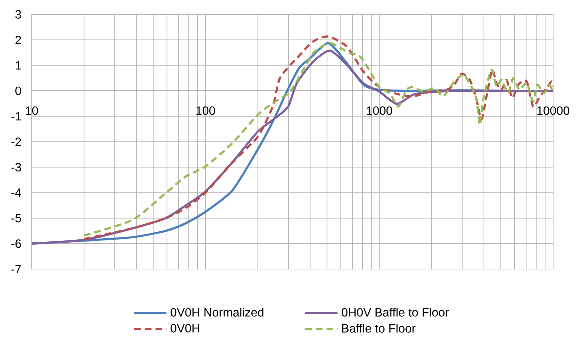  Describe the element at coordinates (217, 312) in the screenshot. I see `legend-label: 0V0H Normalized` at that location.